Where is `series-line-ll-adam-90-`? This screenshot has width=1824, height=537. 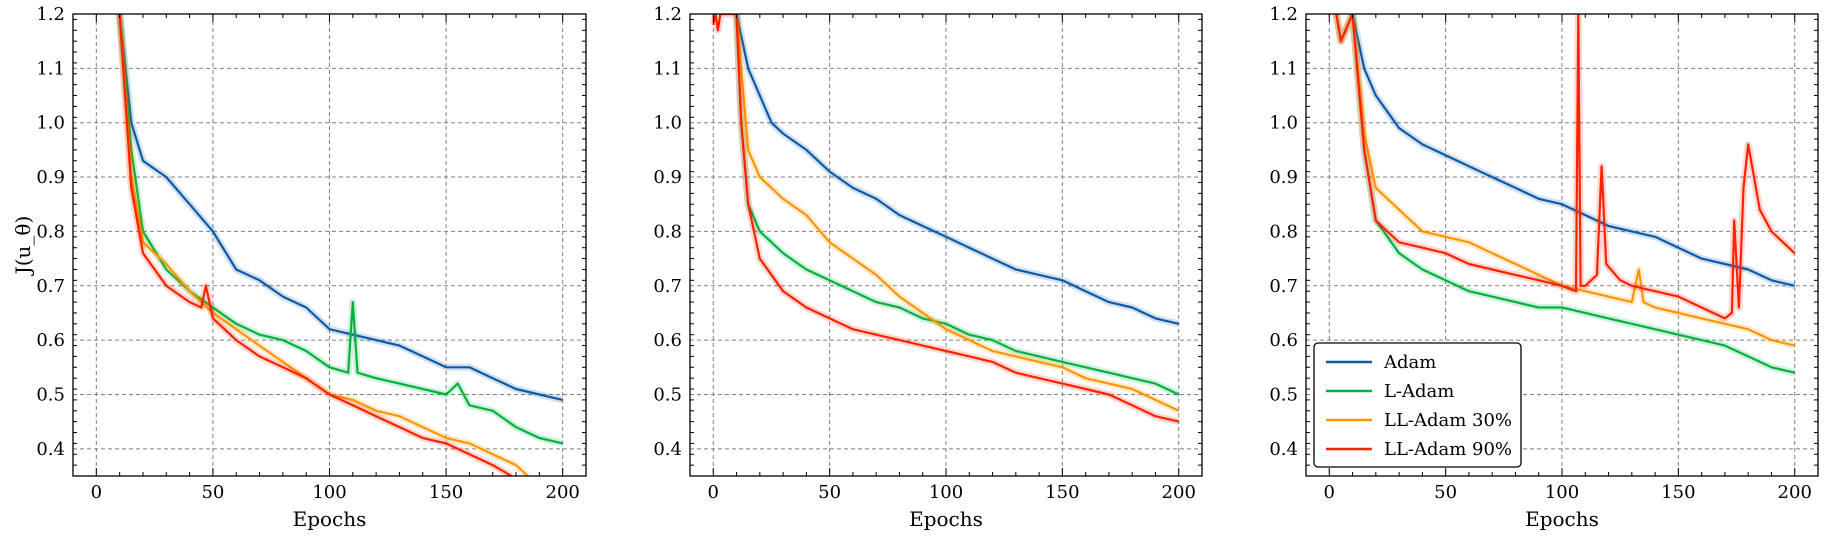 series-line-ll-adam-90- is located at coordinates (1565, 167).